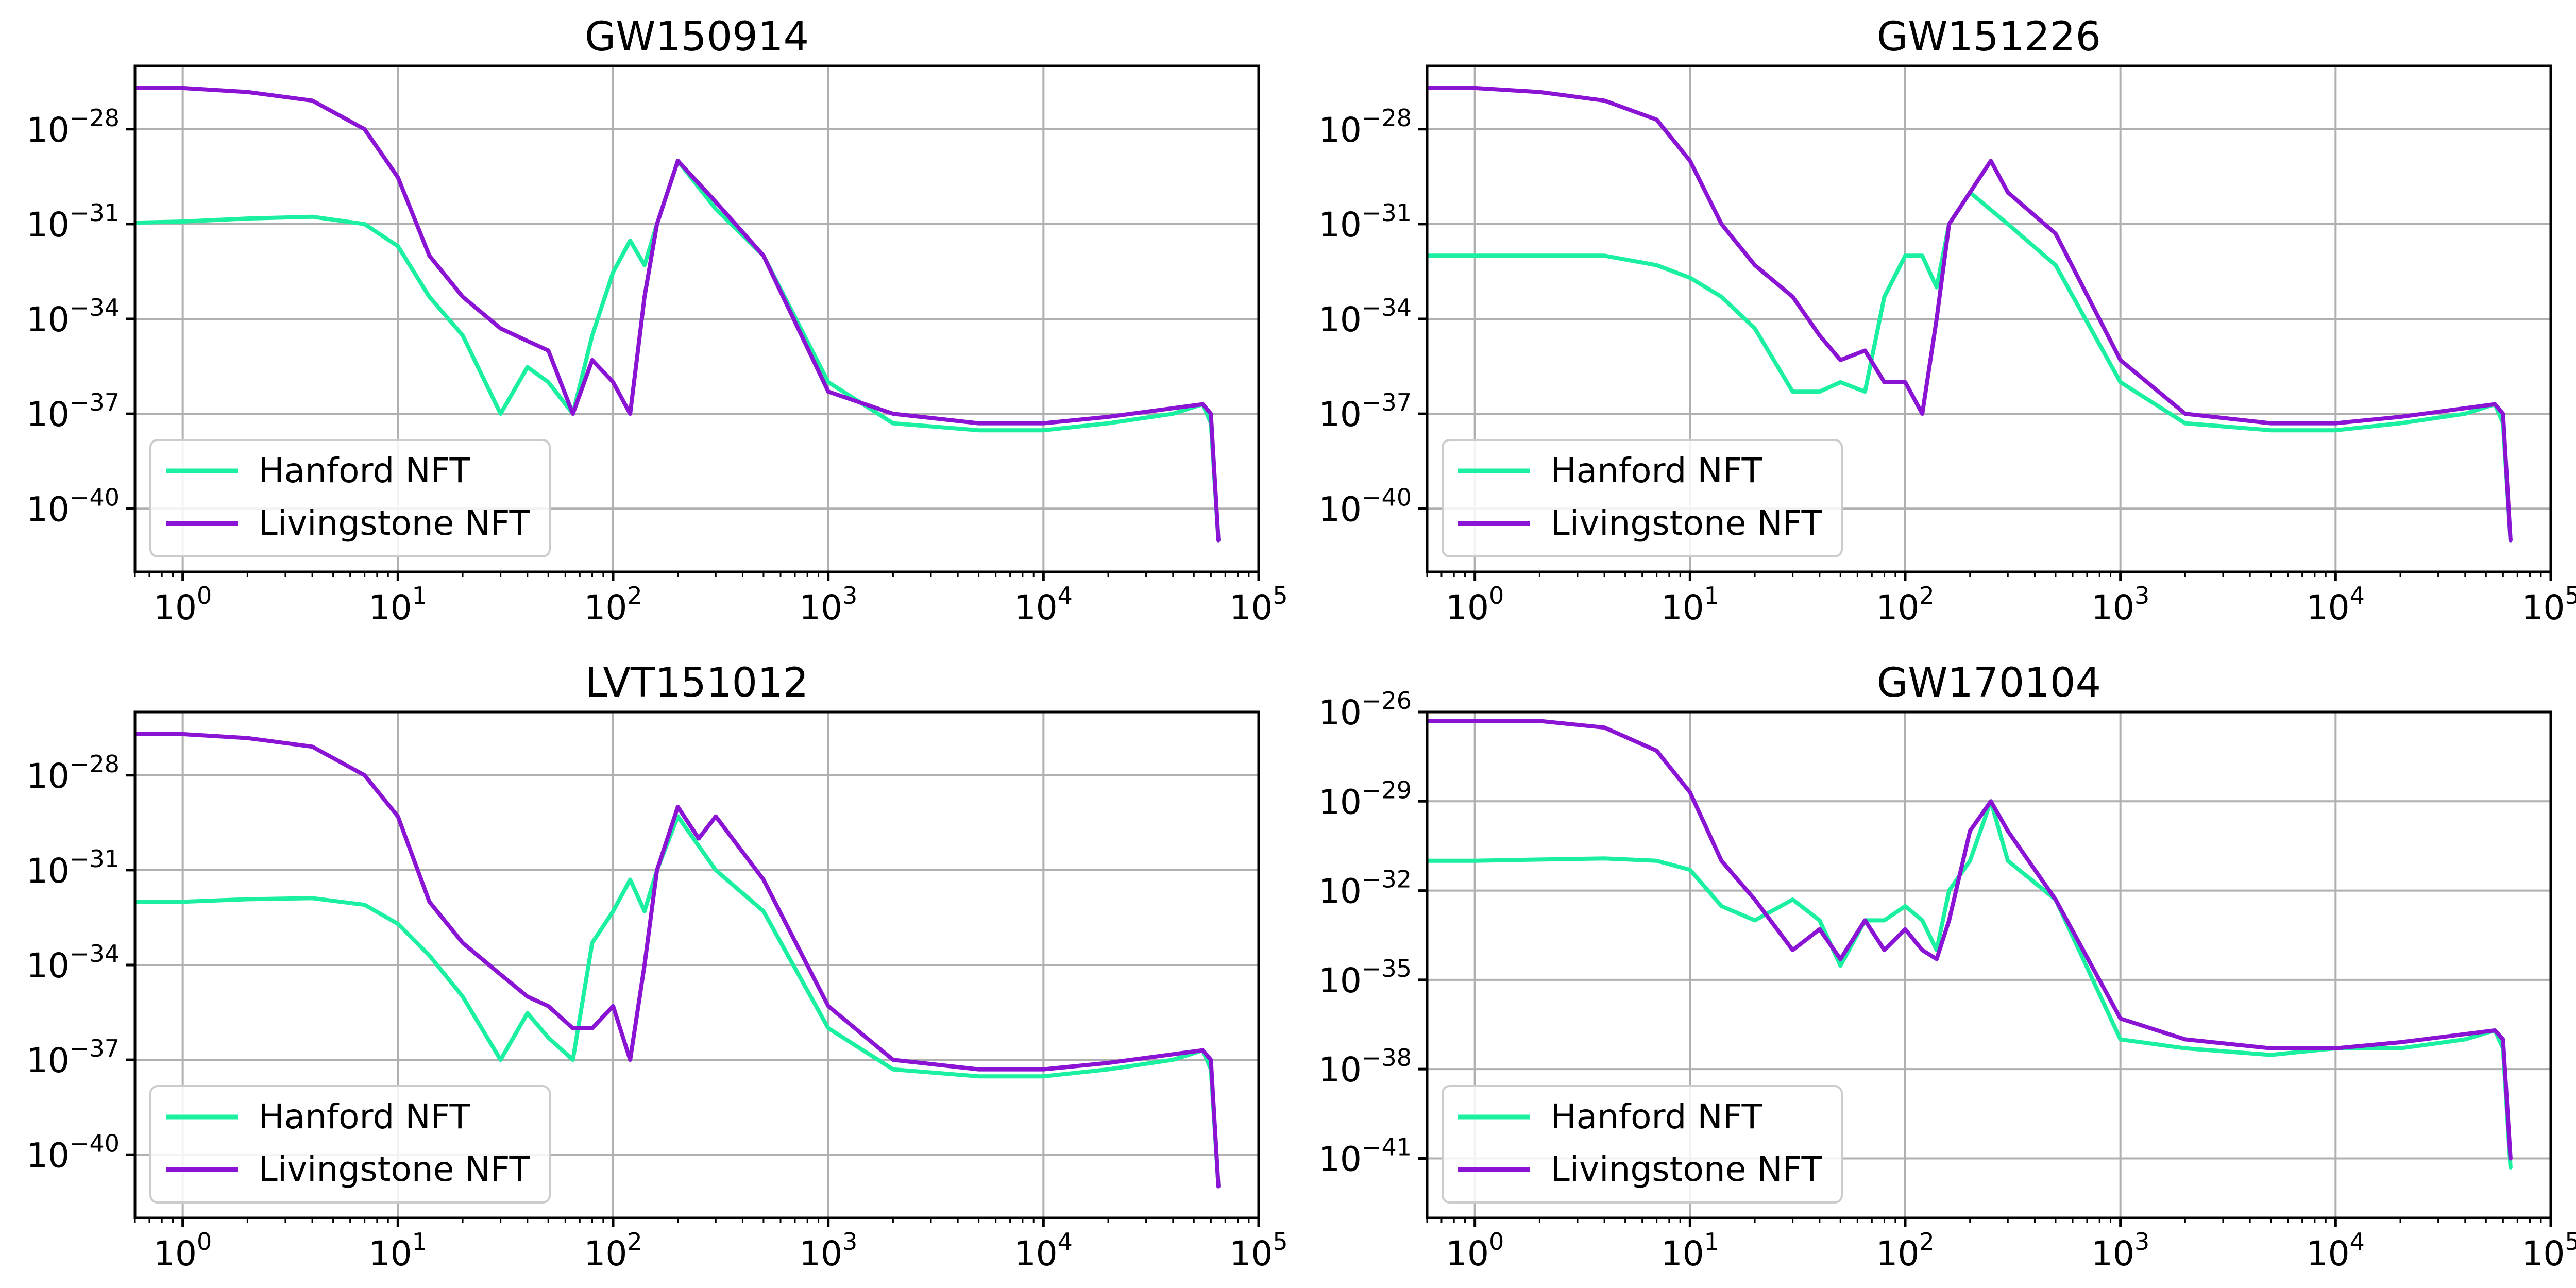 This screenshot has height=1288, width=2576. Describe the element at coordinates (1365, 889) in the screenshot. I see `y-tick-label: 10−32` at that location.